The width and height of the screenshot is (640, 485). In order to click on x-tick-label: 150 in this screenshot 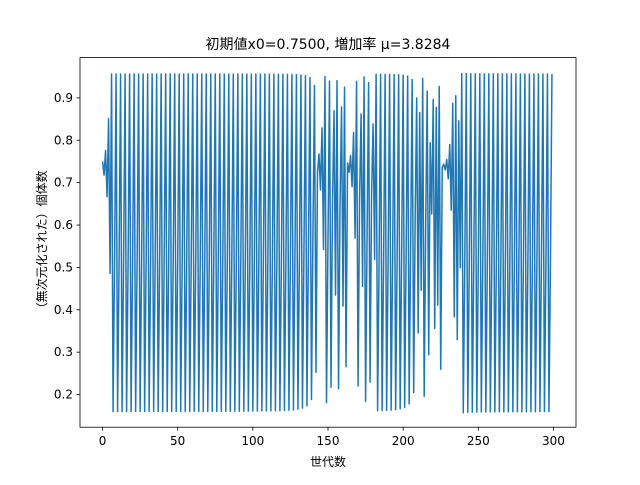, I will do `click(328, 441)`.